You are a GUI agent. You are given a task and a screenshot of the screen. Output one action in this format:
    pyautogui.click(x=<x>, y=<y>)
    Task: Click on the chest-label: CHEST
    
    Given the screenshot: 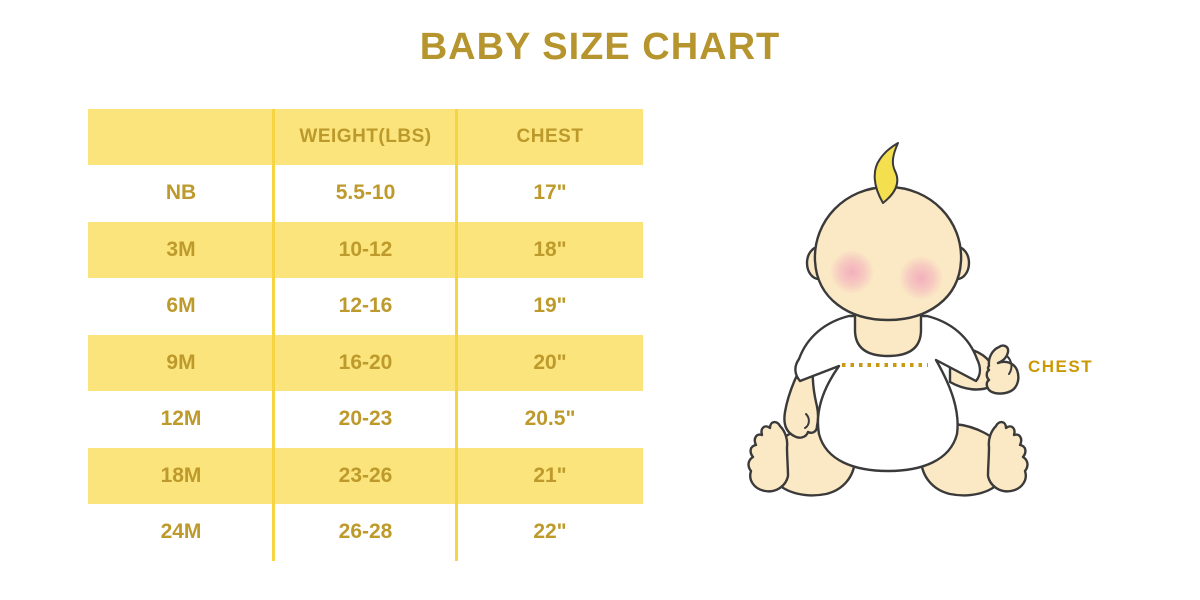 What is the action you would take?
    pyautogui.click(x=1060, y=366)
    